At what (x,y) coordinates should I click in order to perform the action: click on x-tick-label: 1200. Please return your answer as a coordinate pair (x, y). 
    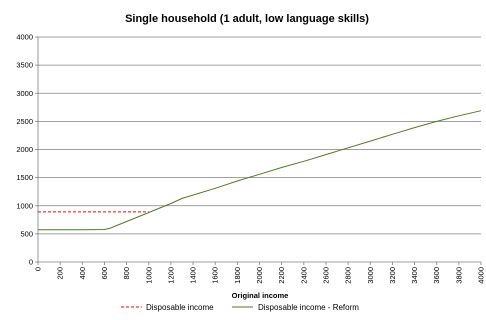
    Looking at the image, I should click on (170, 275).